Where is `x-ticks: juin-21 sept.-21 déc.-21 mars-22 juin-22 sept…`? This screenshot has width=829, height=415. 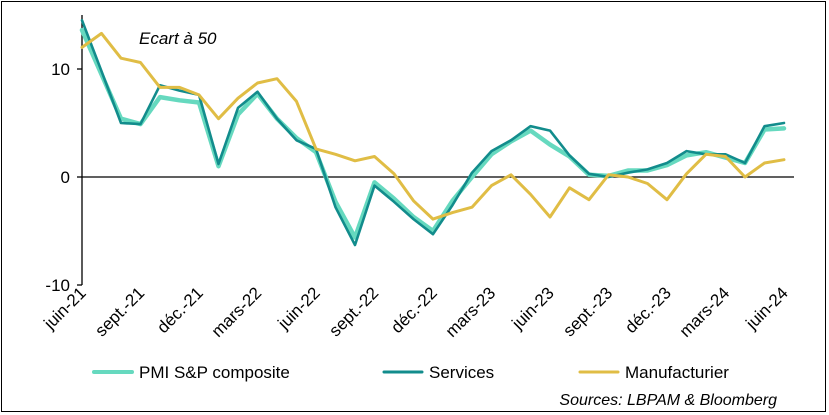
x-ticks: juin-21 sept.-21 déc.-21 mars-22 juin-22 sept… is located at coordinates (416, 312).